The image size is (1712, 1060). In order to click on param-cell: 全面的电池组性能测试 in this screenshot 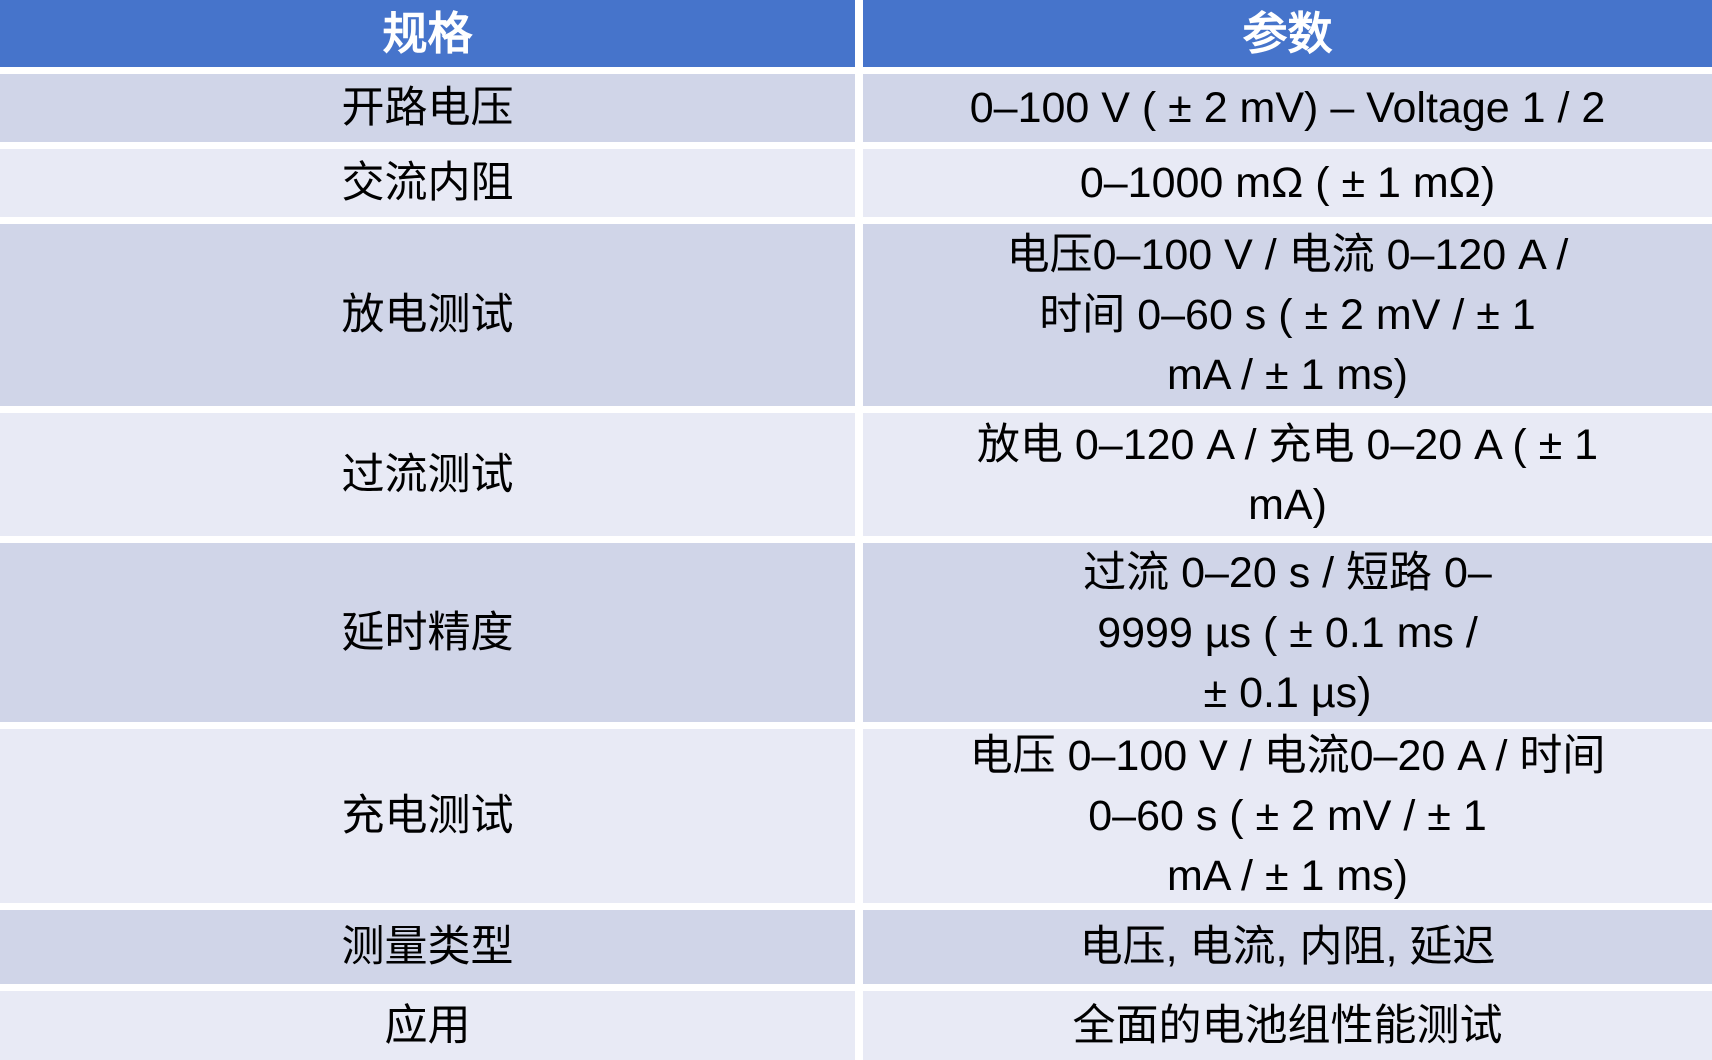, I will do `click(1287, 1025)`.